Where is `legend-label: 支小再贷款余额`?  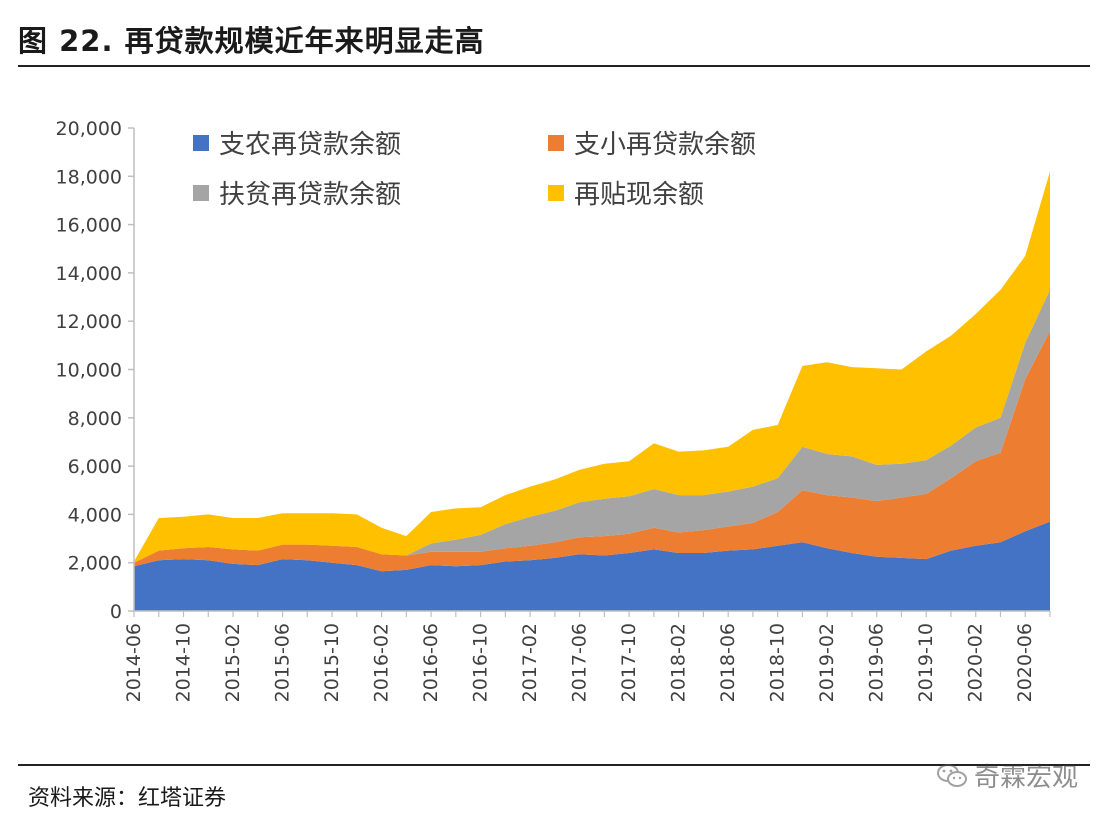
legend-label: 支小再贷款余额 is located at coordinates (665, 145).